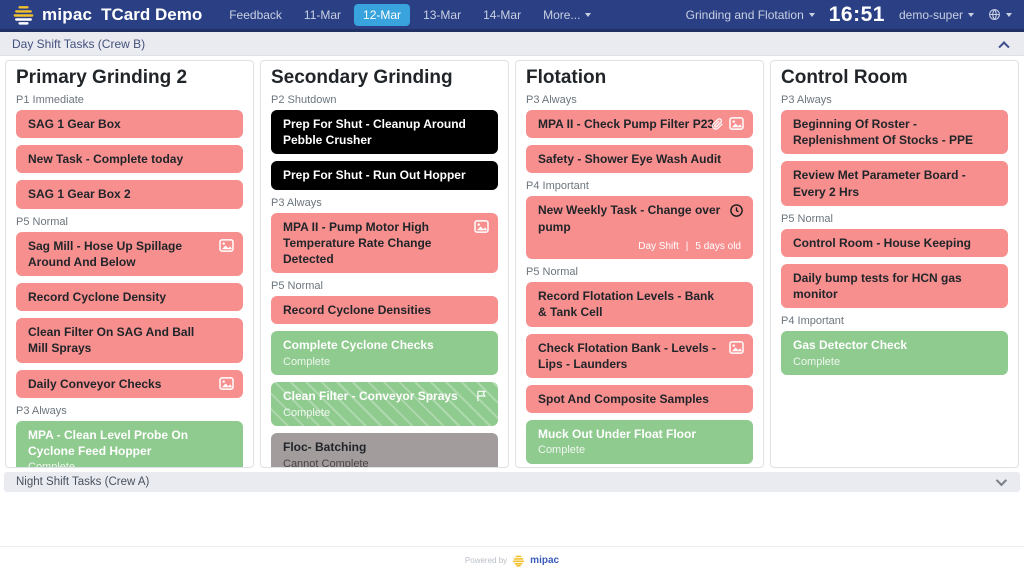 This screenshot has height=576, width=1024. Describe the element at coordinates (255, 14) in the screenshot. I see `nav-item-feedback: Feedback` at that location.